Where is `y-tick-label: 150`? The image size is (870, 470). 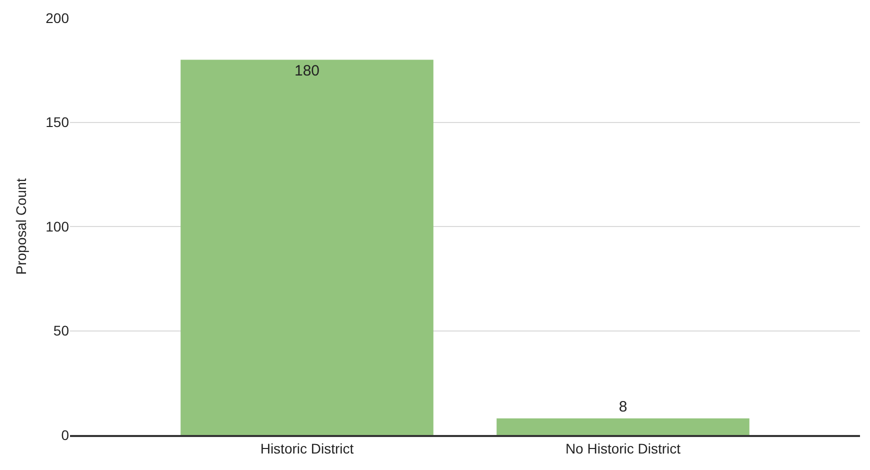
y-tick-label: 150 is located at coordinates (58, 122).